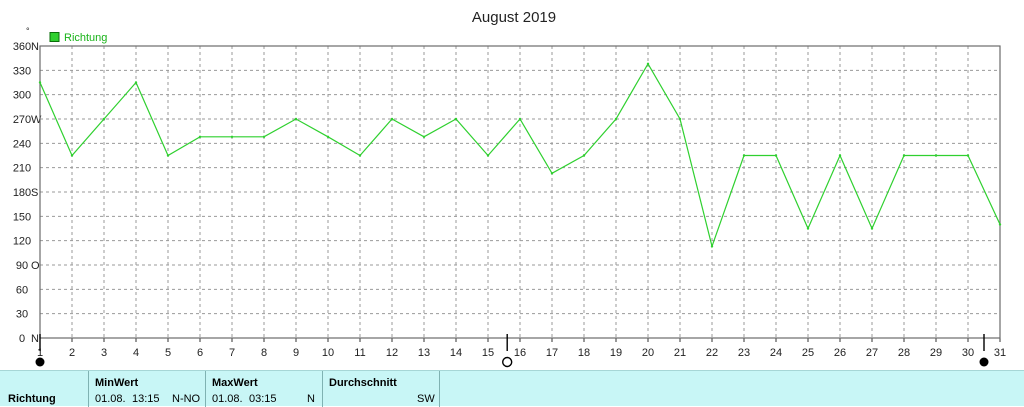 The width and height of the screenshot is (1024, 407). What do you see at coordinates (744, 353) in the screenshot?
I see `x-tick-label: 23` at bounding box center [744, 353].